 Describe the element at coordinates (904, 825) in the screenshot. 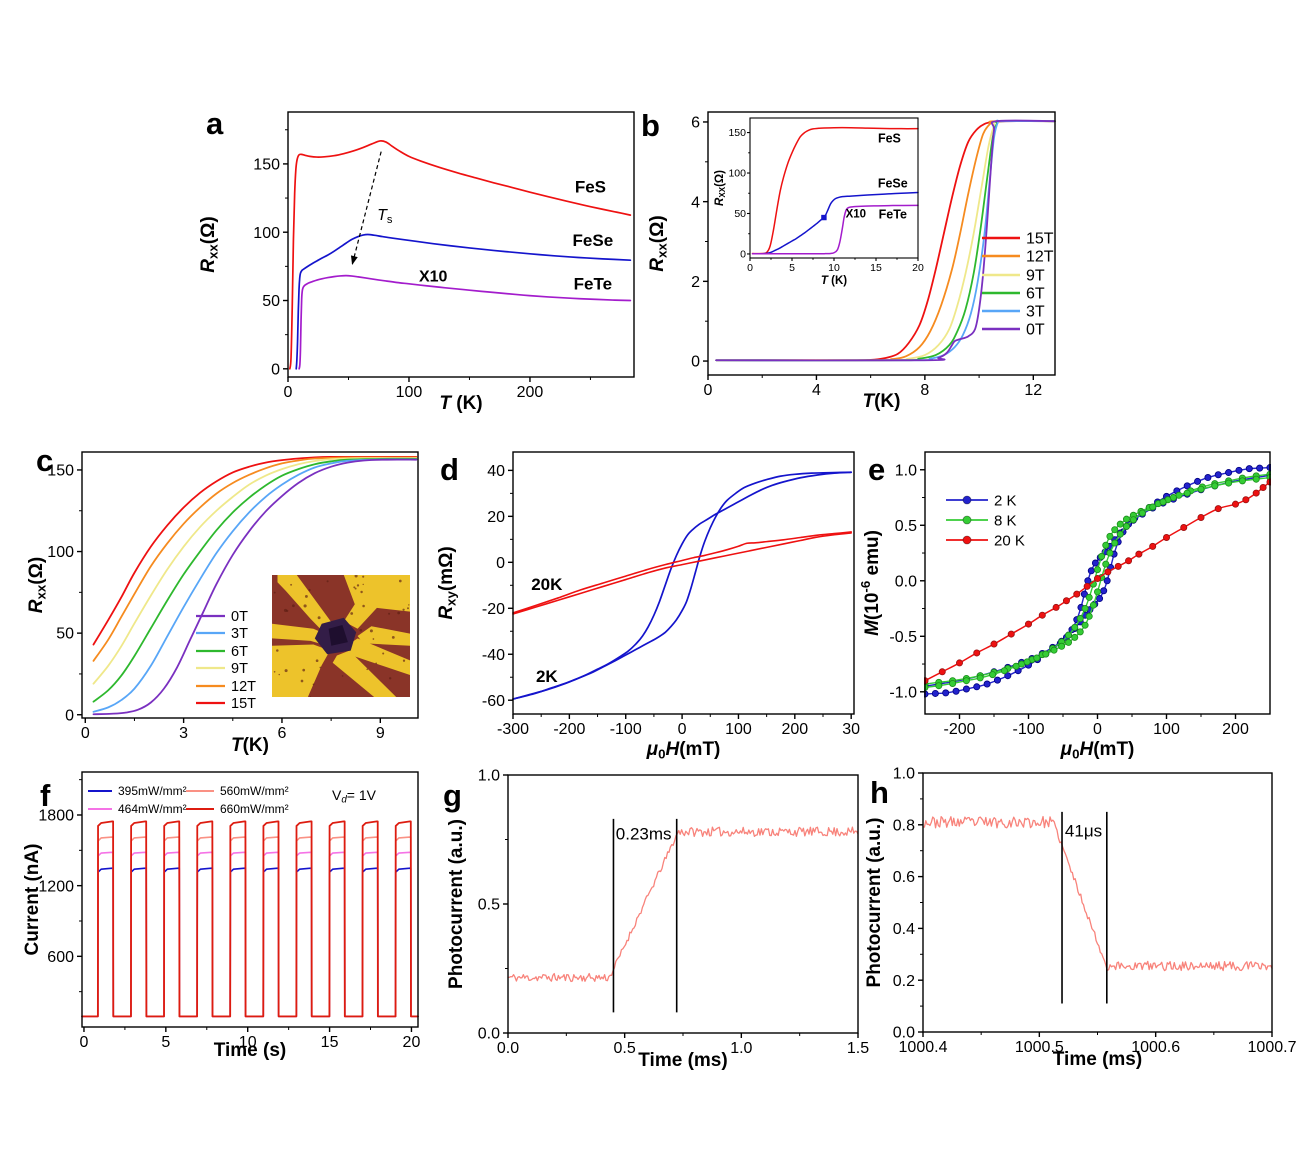

I see `panel-h-ytick-label: 0.8` at that location.